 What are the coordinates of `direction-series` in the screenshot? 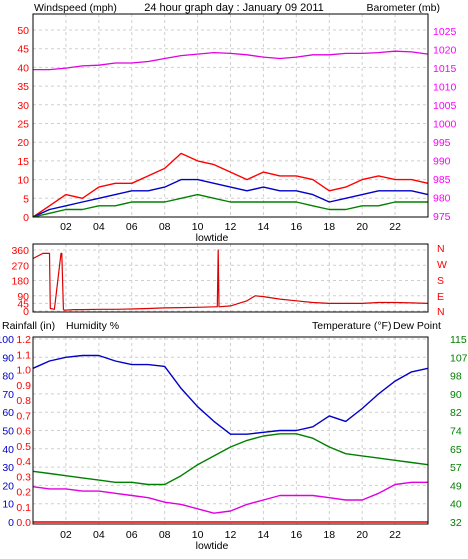 It's located at (230, 280).